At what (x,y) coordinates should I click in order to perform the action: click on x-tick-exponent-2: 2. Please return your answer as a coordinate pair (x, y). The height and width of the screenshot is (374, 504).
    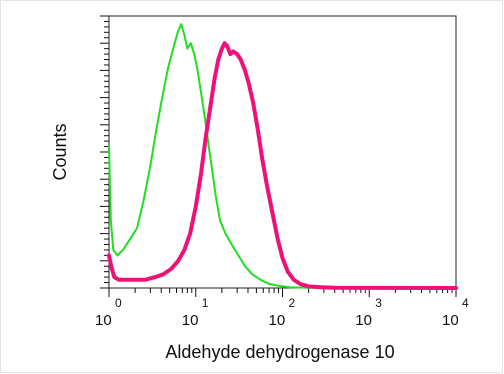
    Looking at the image, I should click on (292, 303).